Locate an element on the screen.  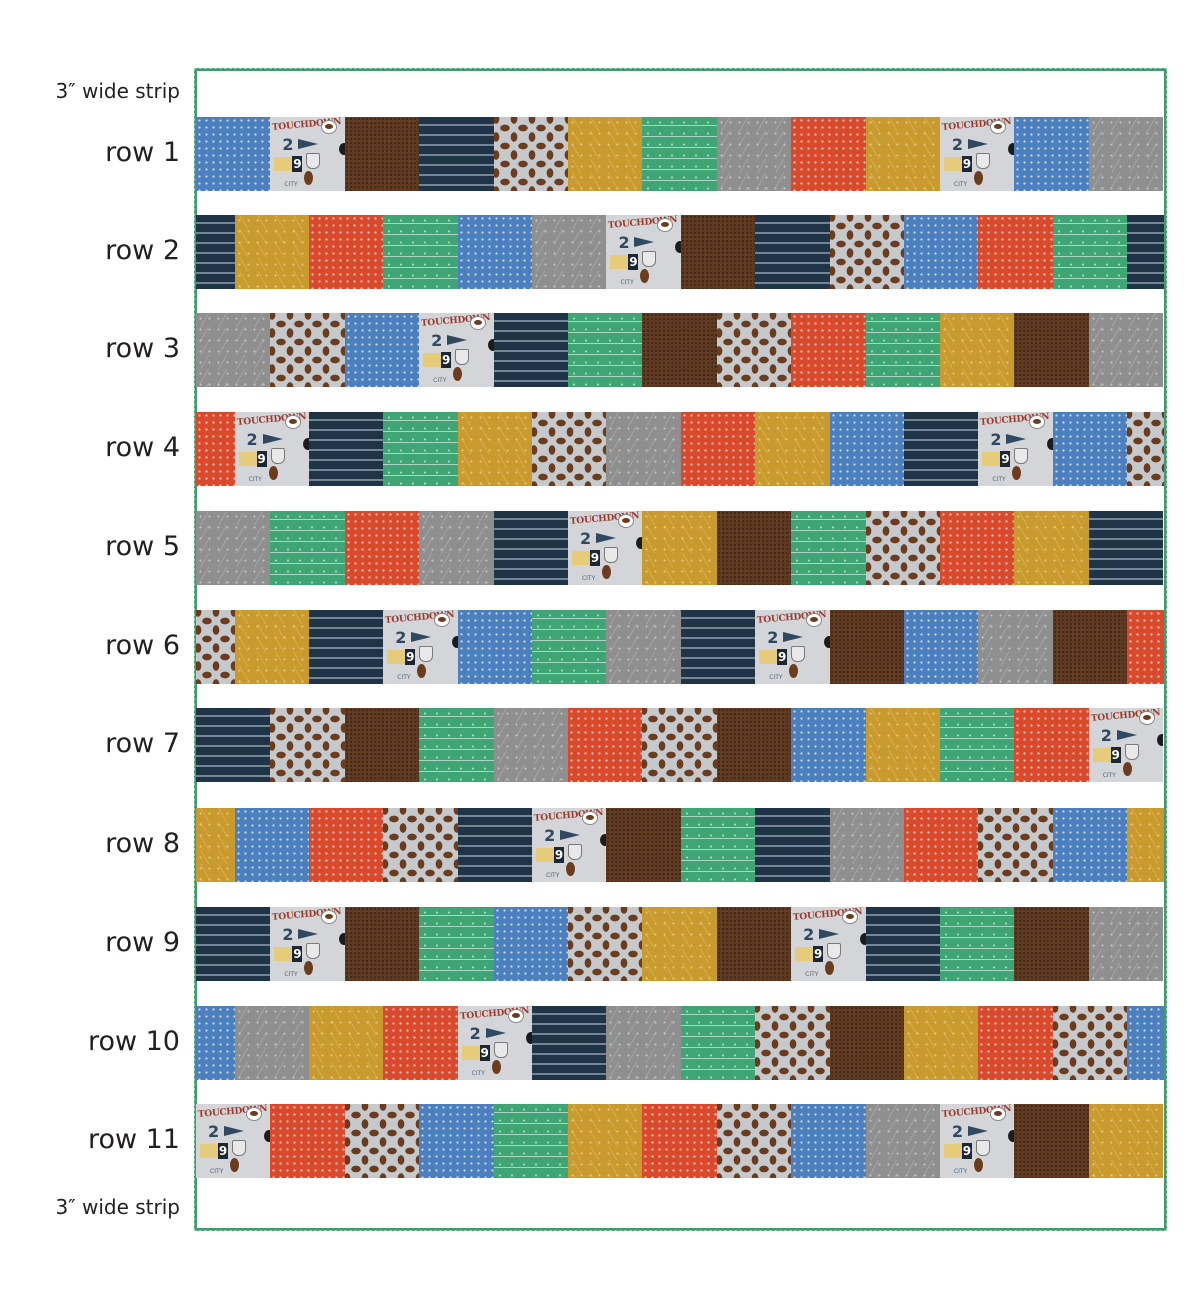
quilt-row-7: TOUCHDOWN 2 9 CITY is located at coordinates (680, 745).